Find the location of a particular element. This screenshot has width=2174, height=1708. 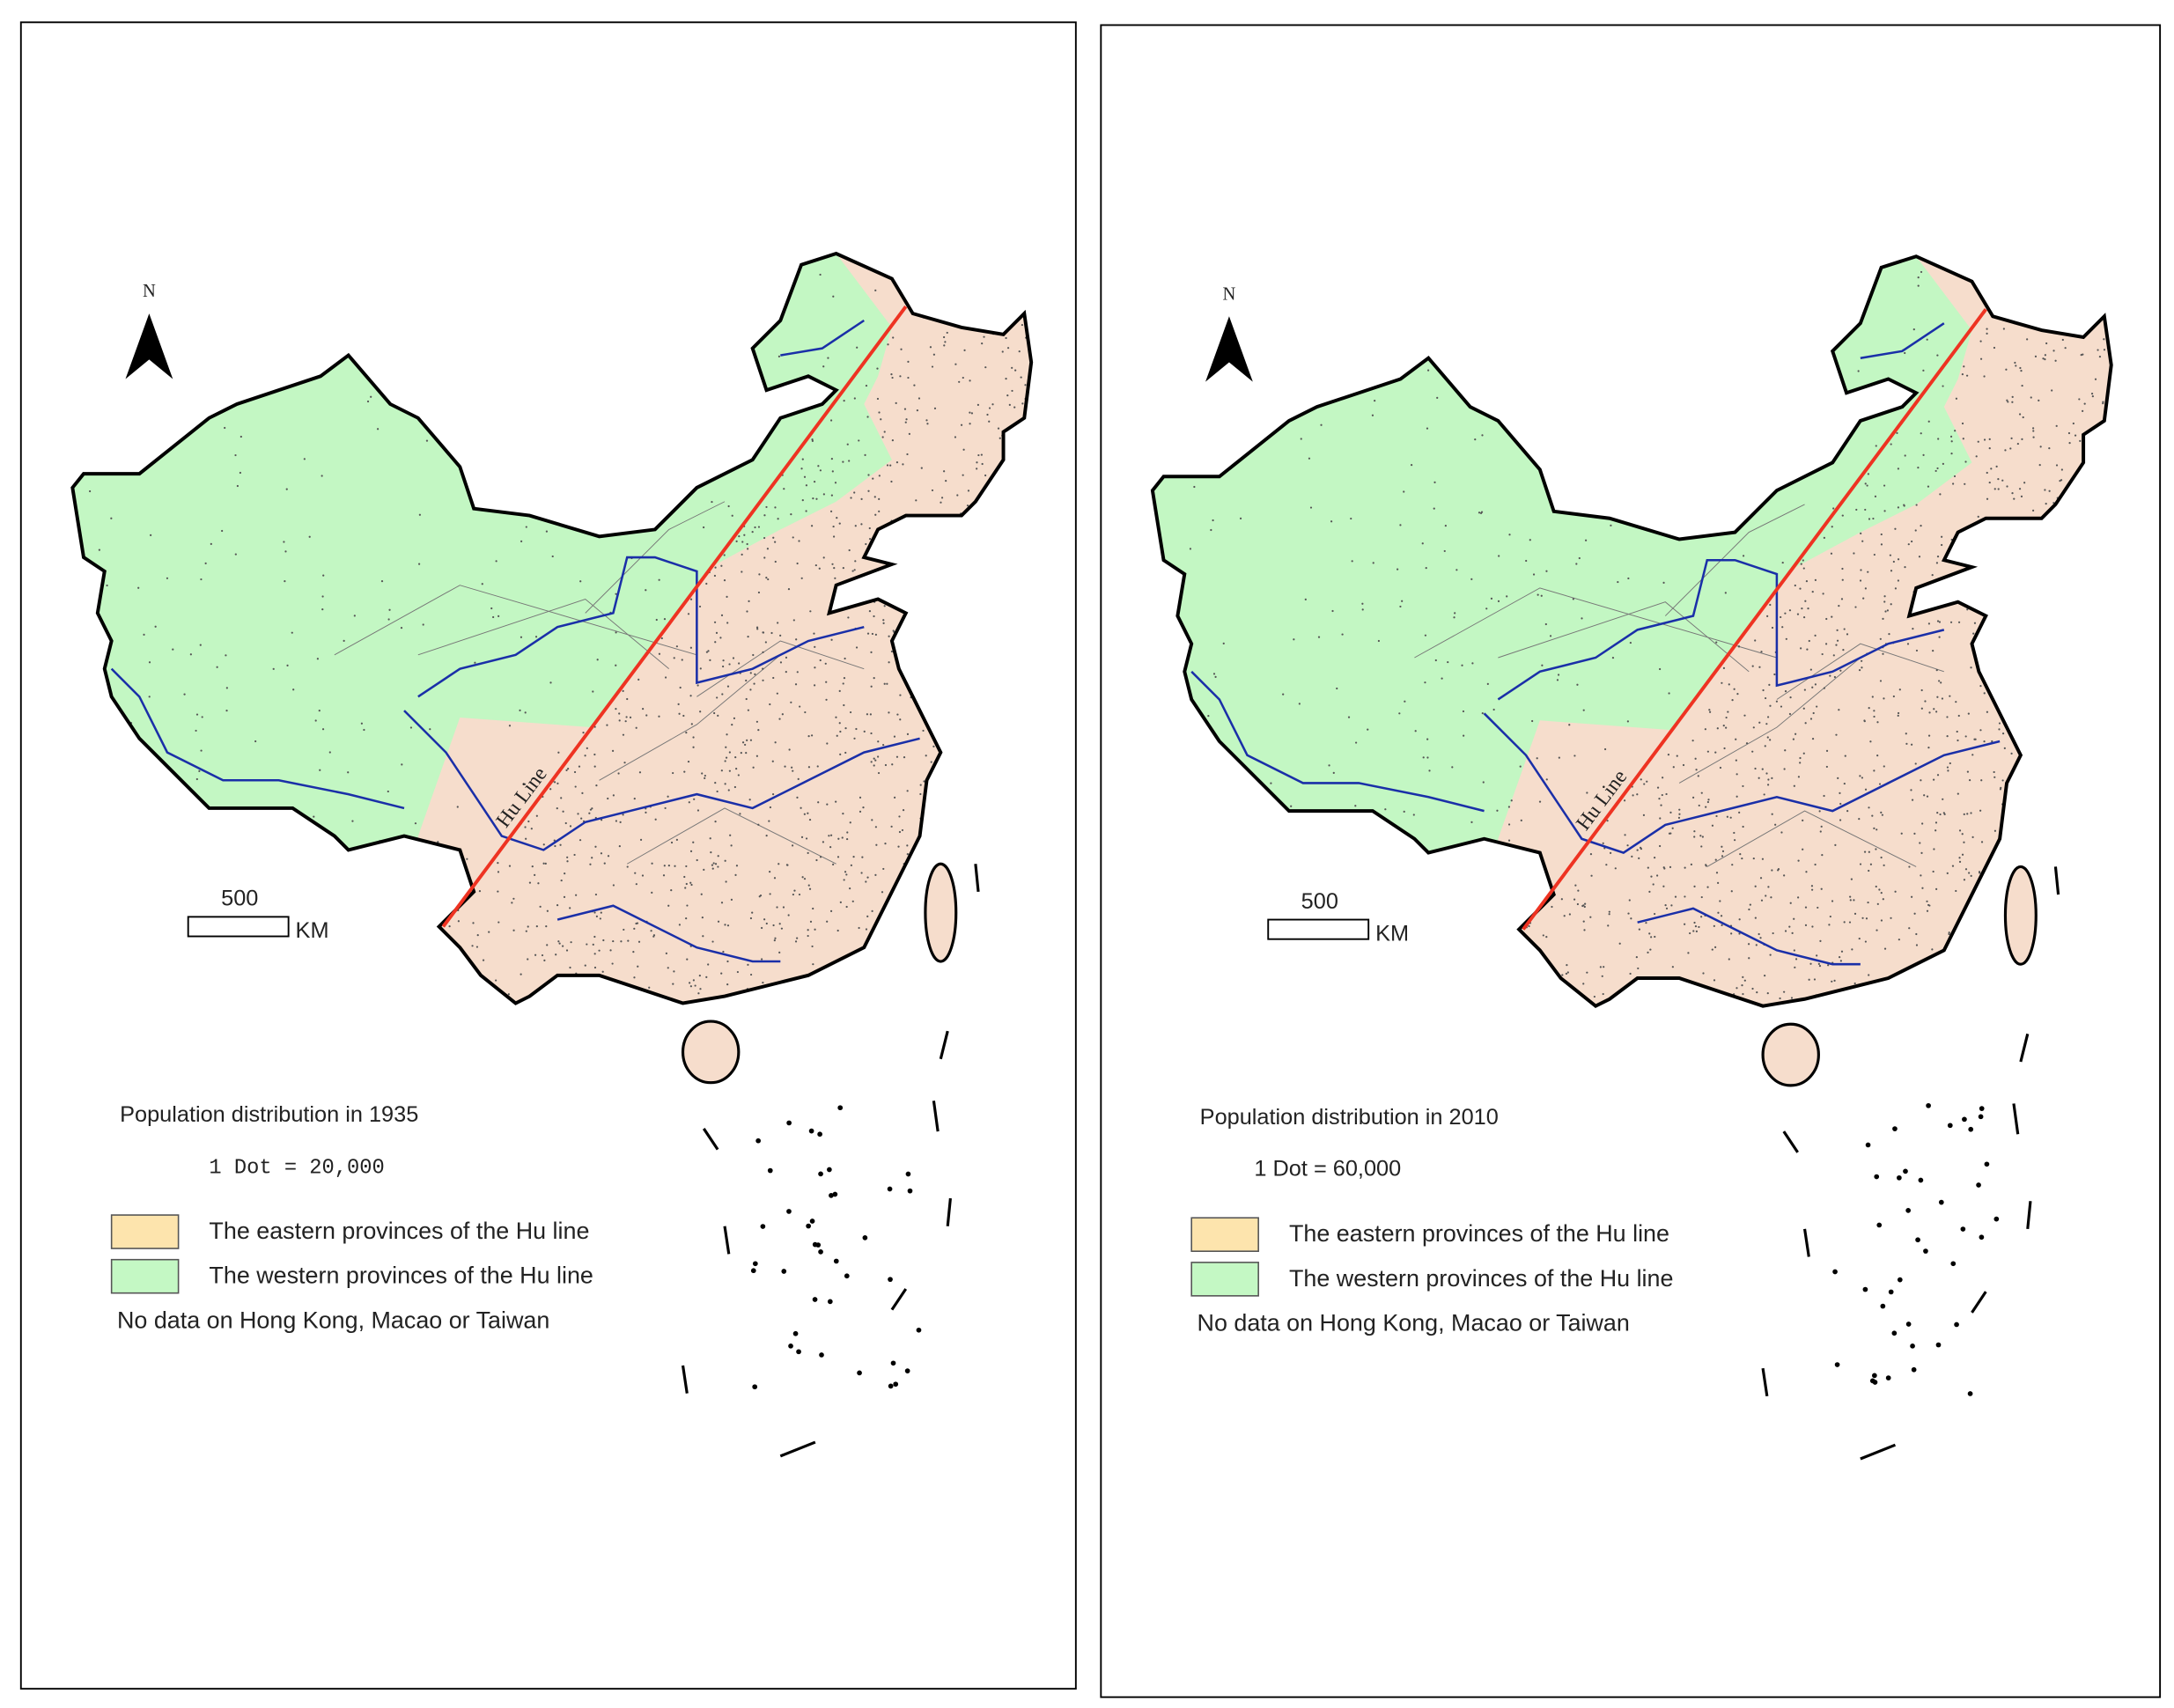

hu-line is located at coordinates (1754, 619).